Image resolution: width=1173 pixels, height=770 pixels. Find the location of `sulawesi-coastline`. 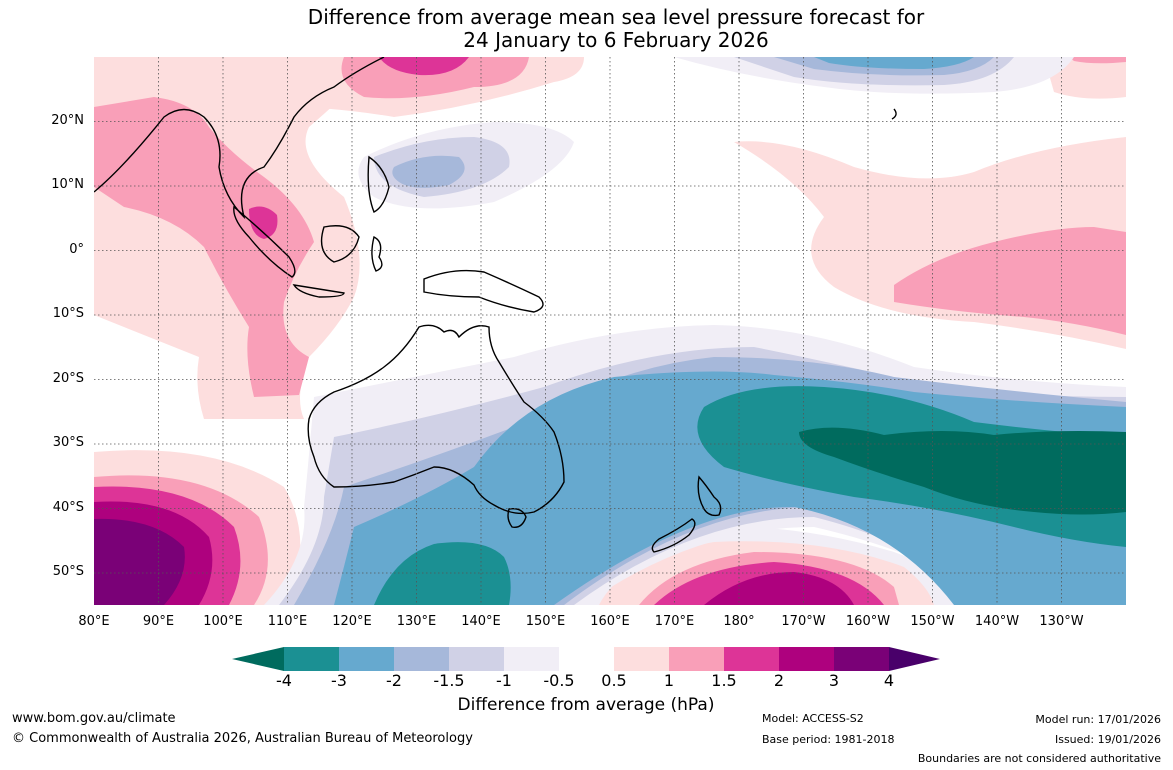

sulawesi-coastline is located at coordinates (377, 253).